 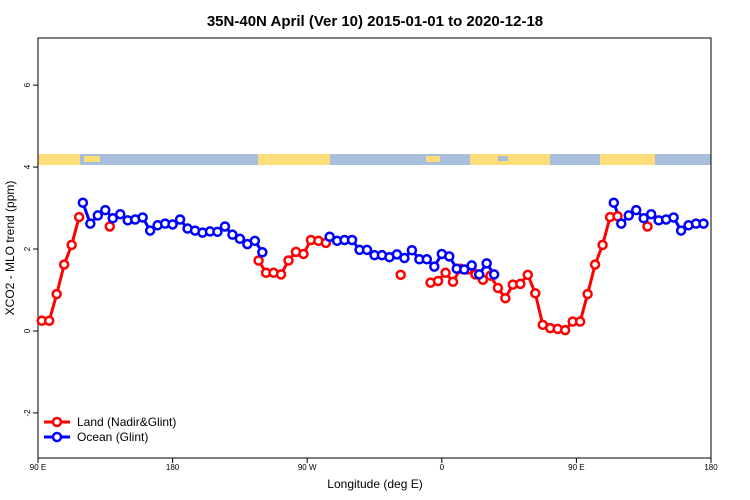 I want to click on x-tick-label: 0, so click(x=442, y=467).